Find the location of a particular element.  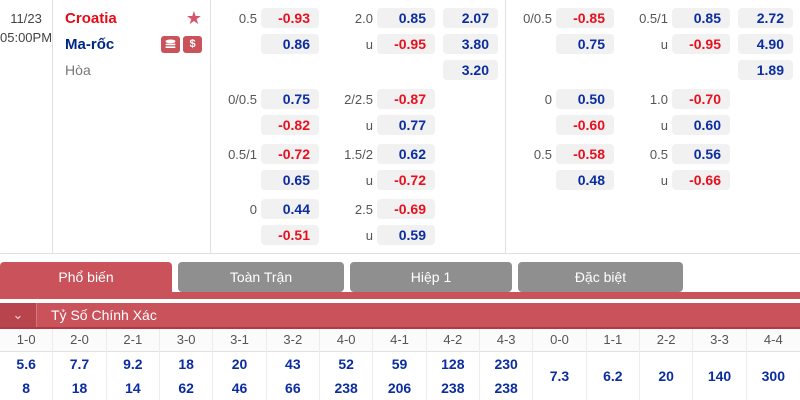

score-odds-cell: 52 is located at coordinates (346, 364).